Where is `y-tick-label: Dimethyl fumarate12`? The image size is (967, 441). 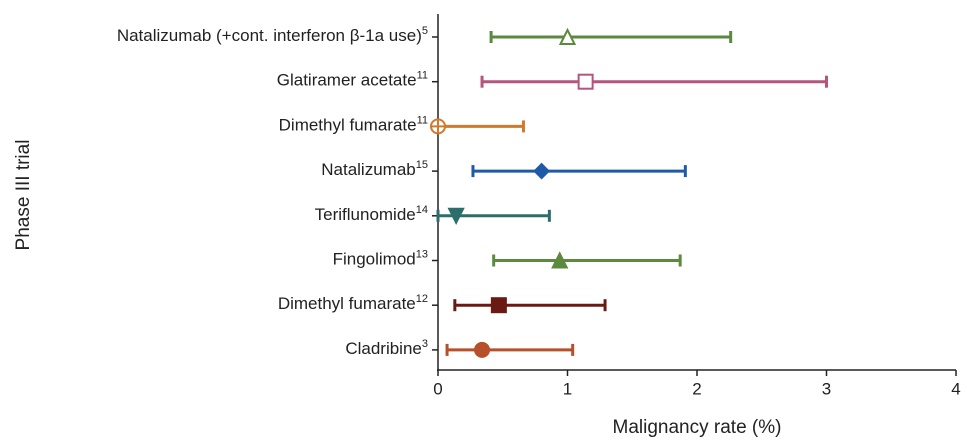
y-tick-label: Dimethyl fumarate12 is located at coordinates (353, 303).